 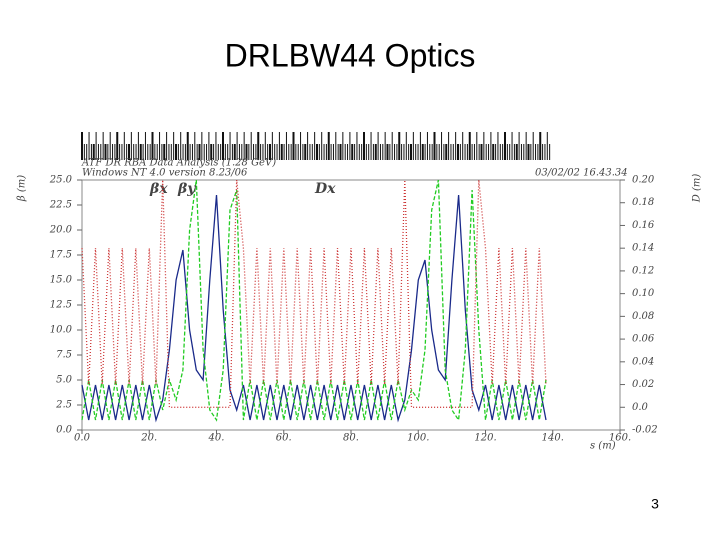 I want to click on y2-tick-label: 0.0, so click(x=640, y=407).